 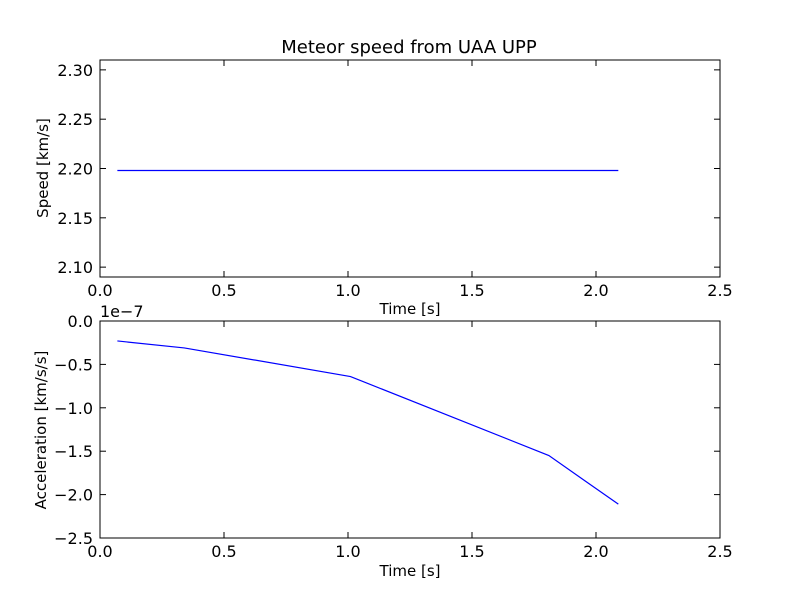 I want to click on speed-y-tick-label: 2.15, so click(x=75, y=218).